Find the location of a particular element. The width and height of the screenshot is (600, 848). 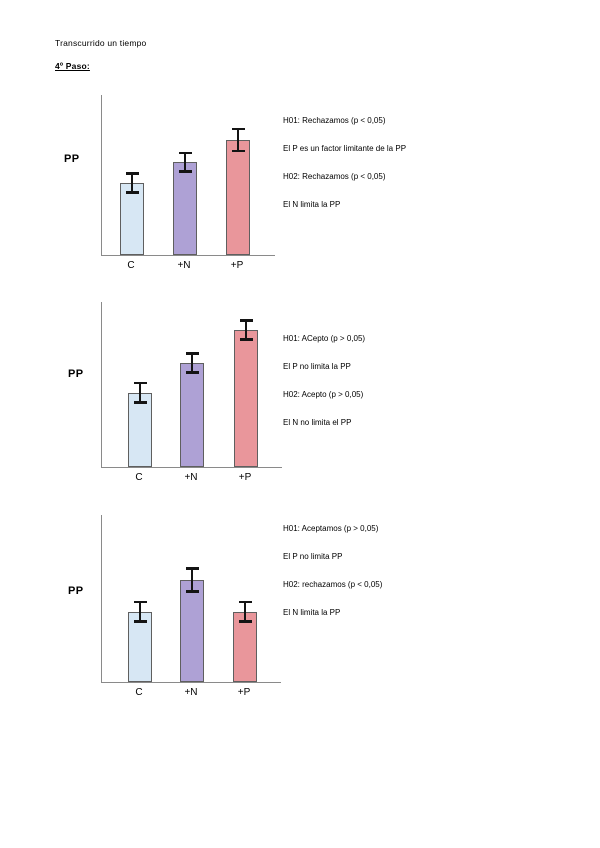

annotation-line: El P no limita la PP is located at coordinates (317, 366).